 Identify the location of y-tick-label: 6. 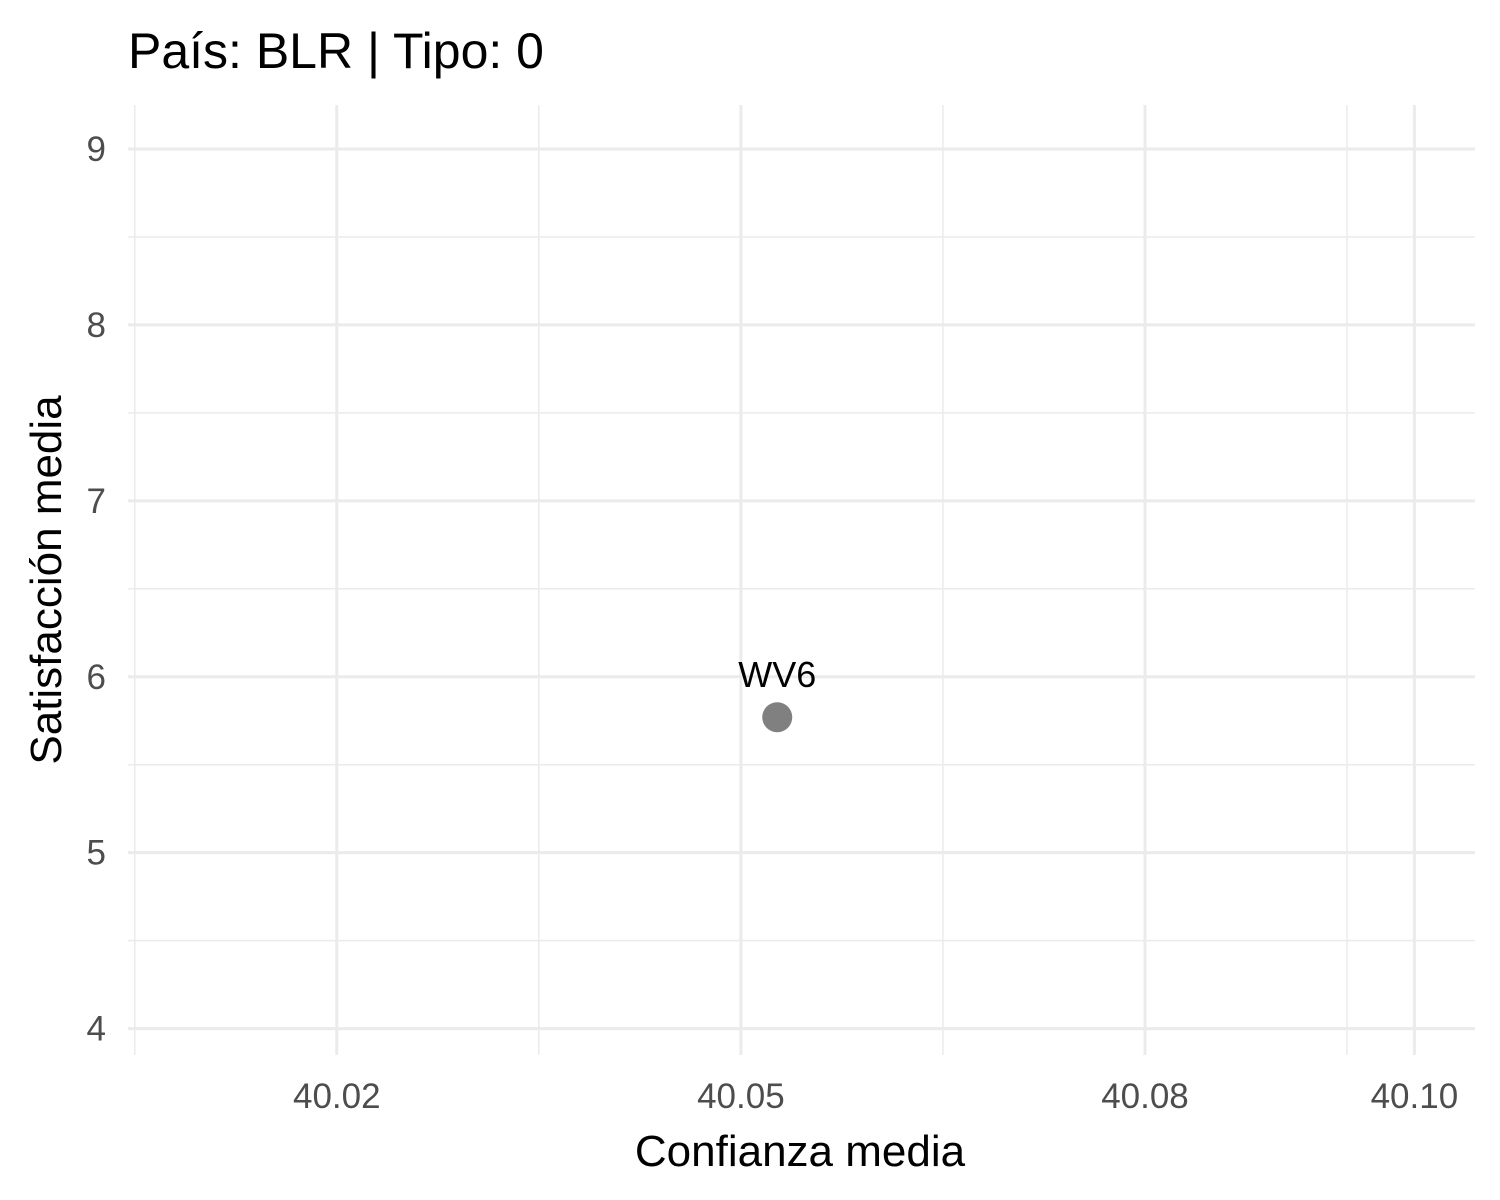
(96, 677).